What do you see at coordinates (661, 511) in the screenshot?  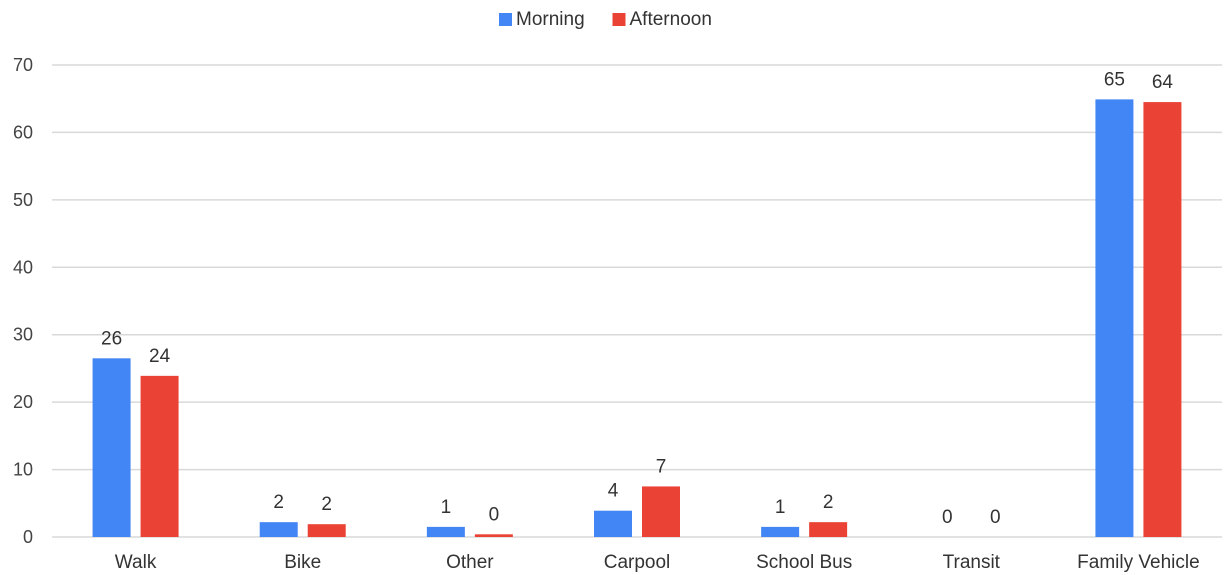 I see `bar-afternoon-carpool` at bounding box center [661, 511].